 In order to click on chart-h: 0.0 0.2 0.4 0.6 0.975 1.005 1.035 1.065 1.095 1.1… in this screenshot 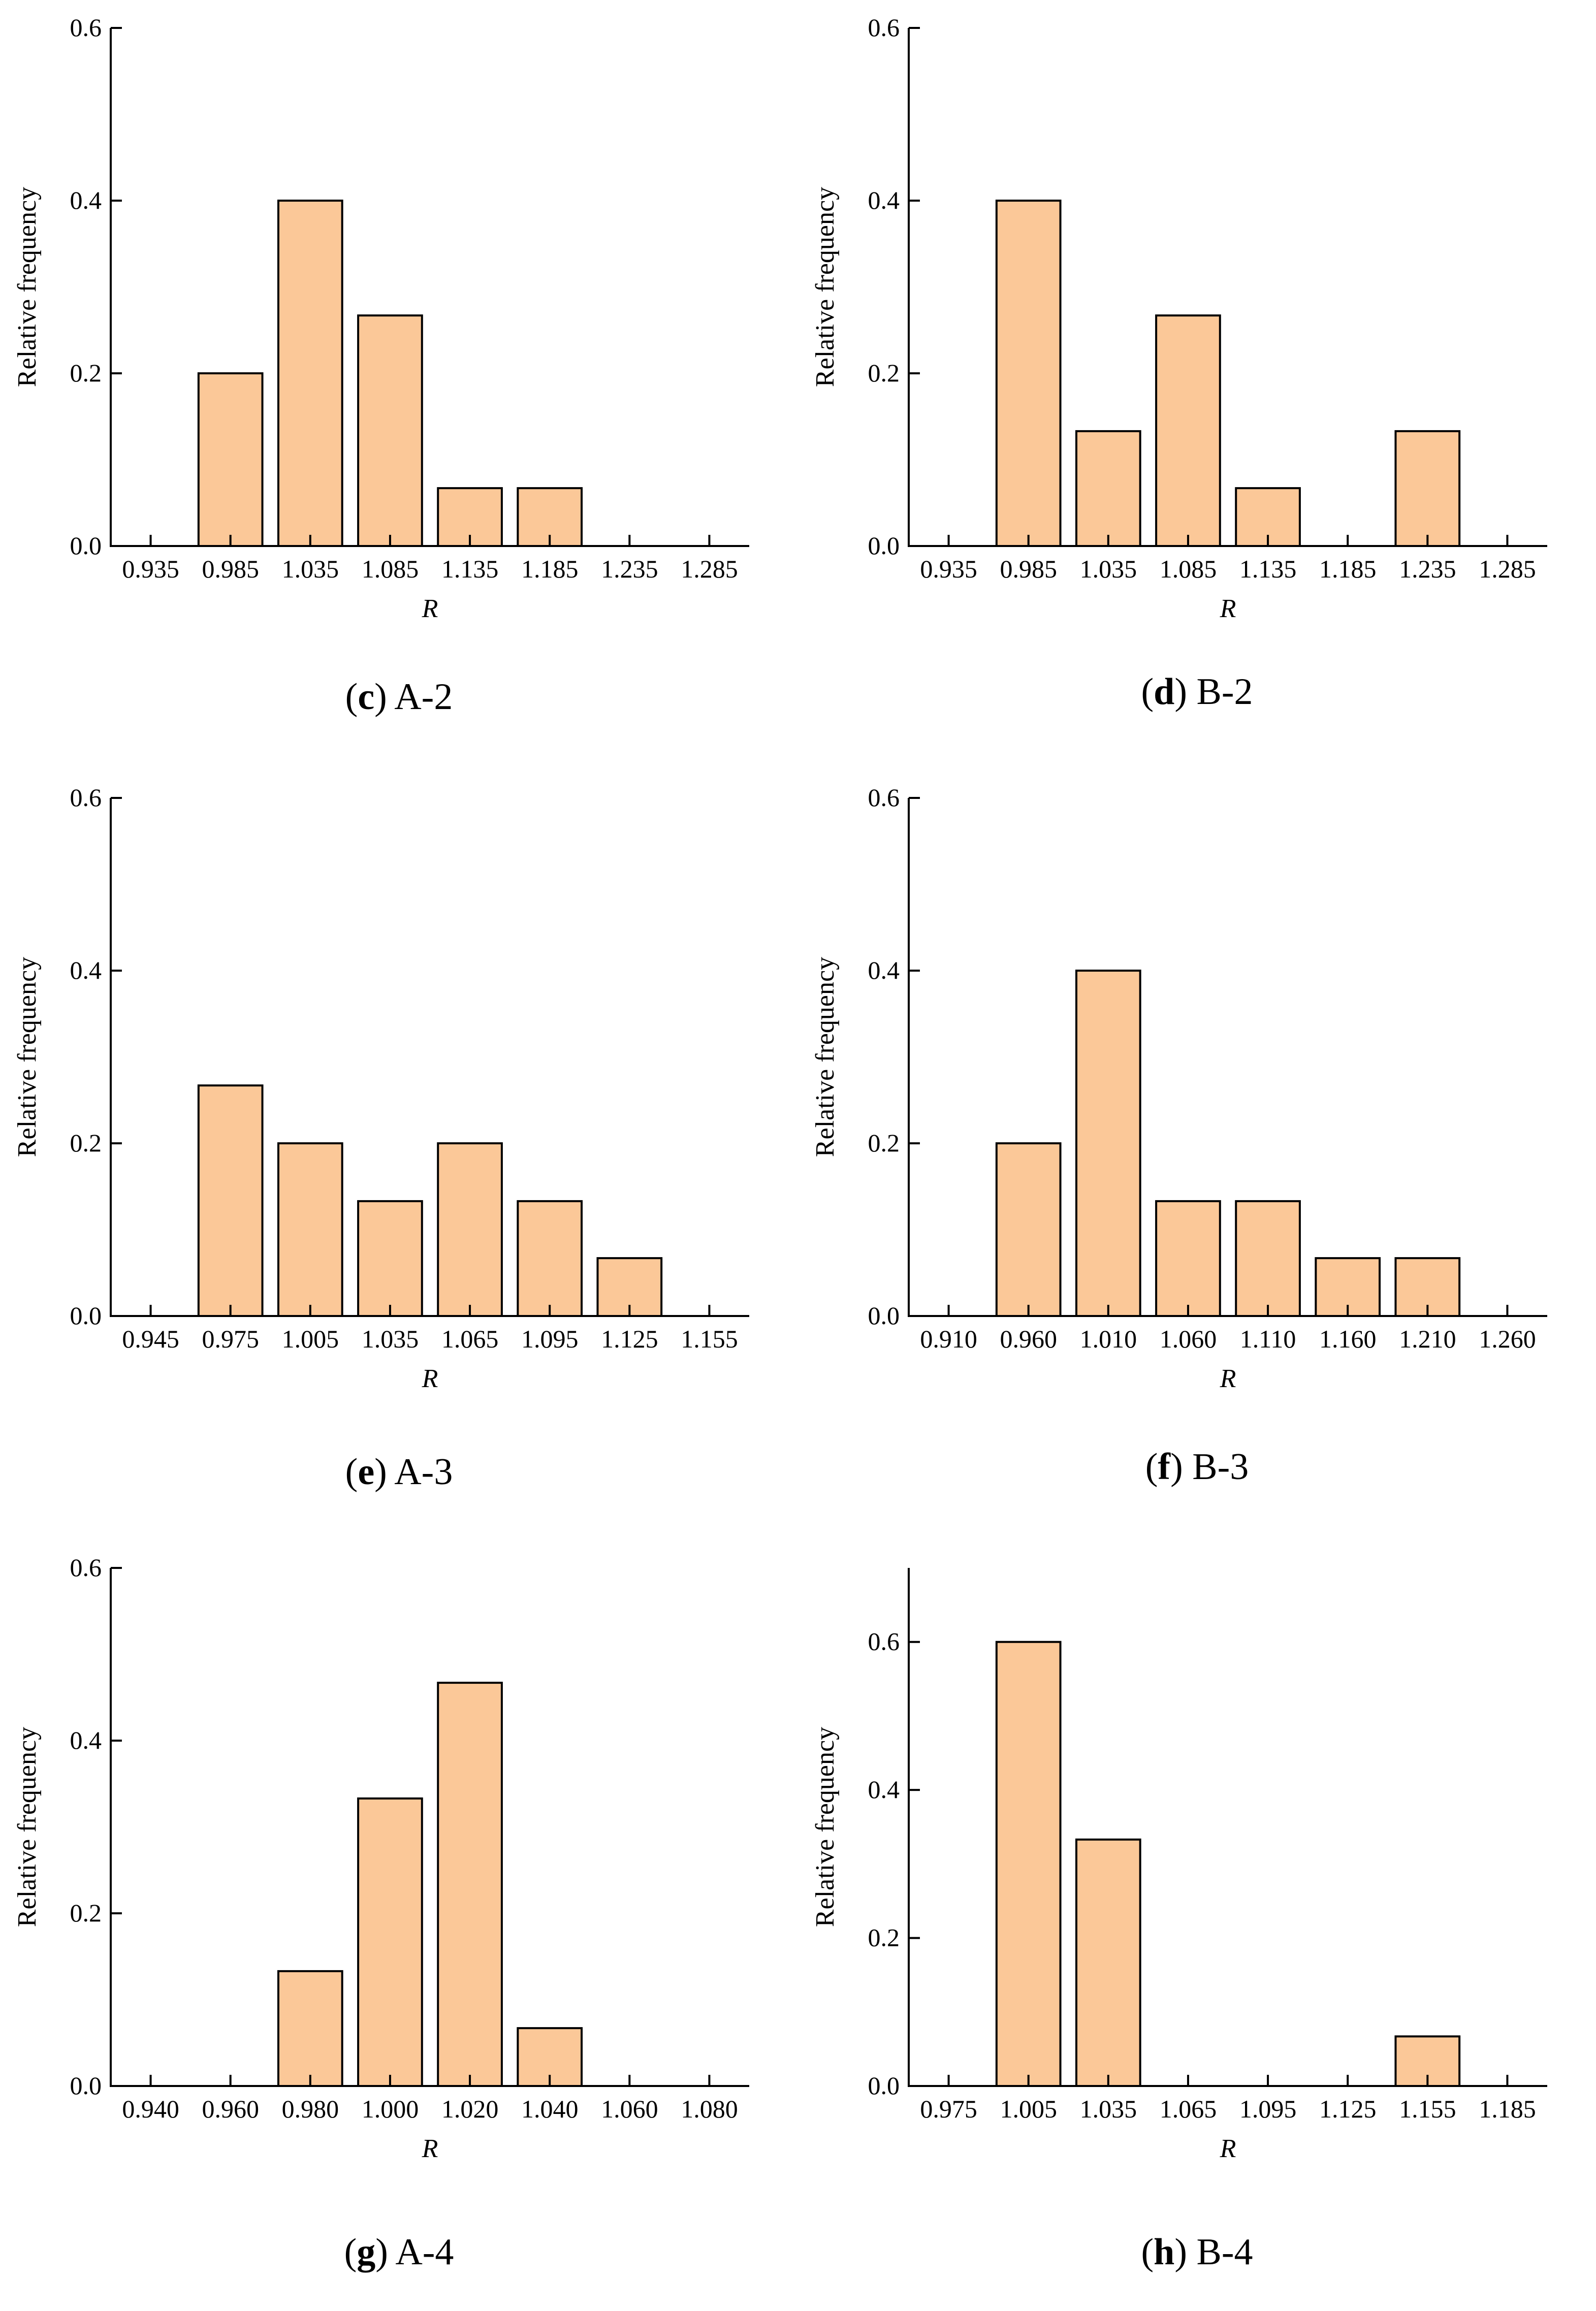, I will do `click(1179, 1865)`.